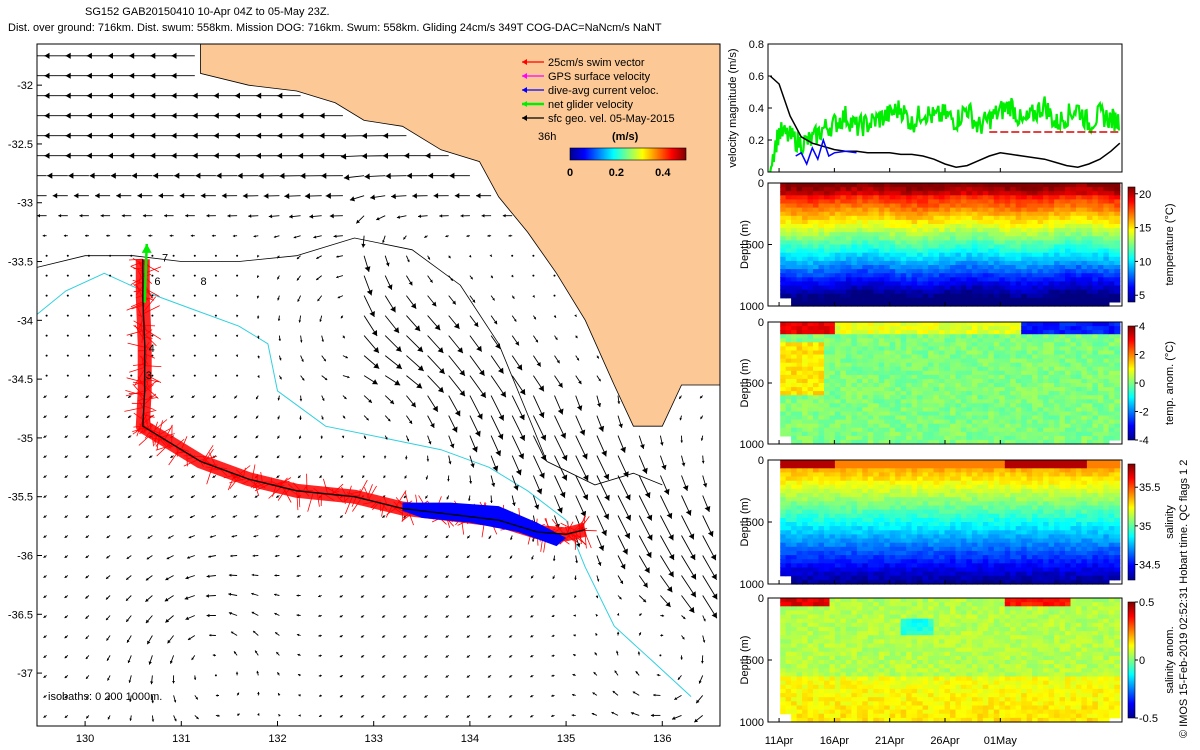 This screenshot has height=750, width=1200. What do you see at coordinates (1145, 262) in the screenshot?
I see `heatmap-colorbar-tick: 10` at bounding box center [1145, 262].